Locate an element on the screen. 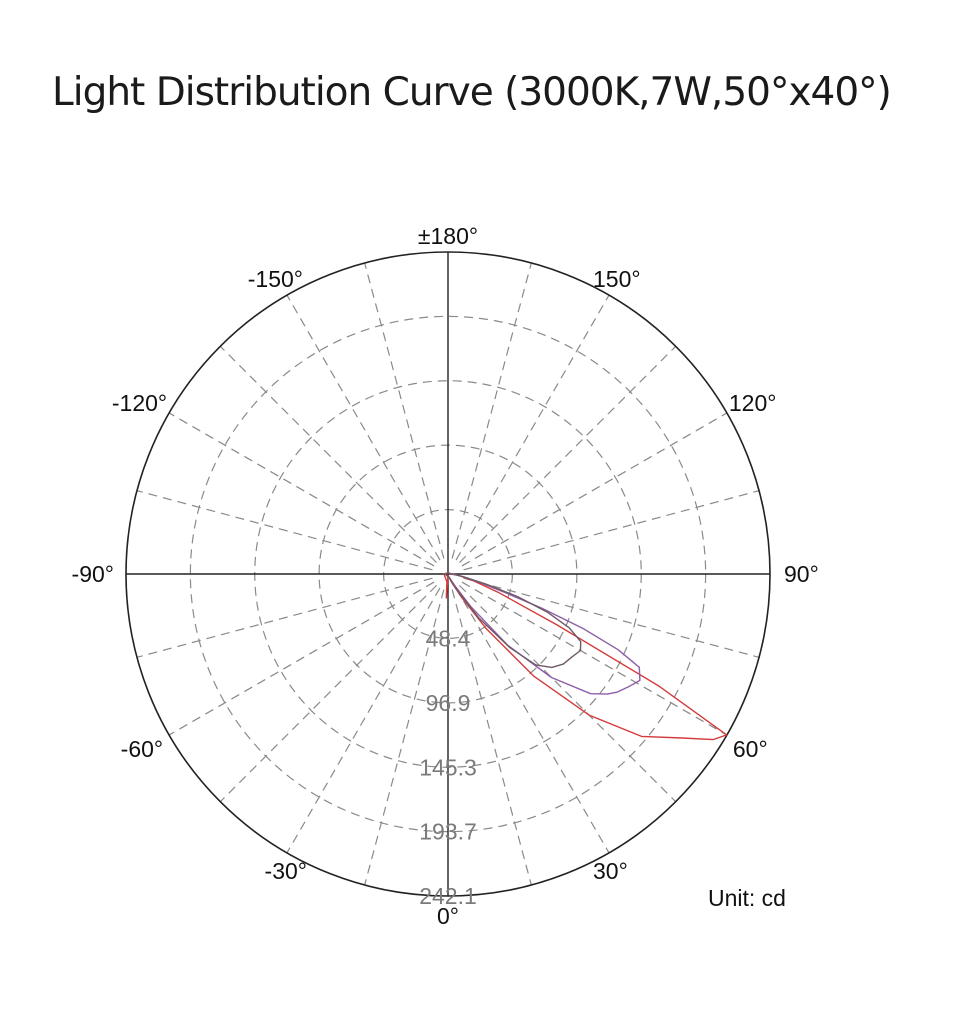  radial-labels: 48.4 96.9 145.3 193.7 242.1 is located at coordinates (448, 767).